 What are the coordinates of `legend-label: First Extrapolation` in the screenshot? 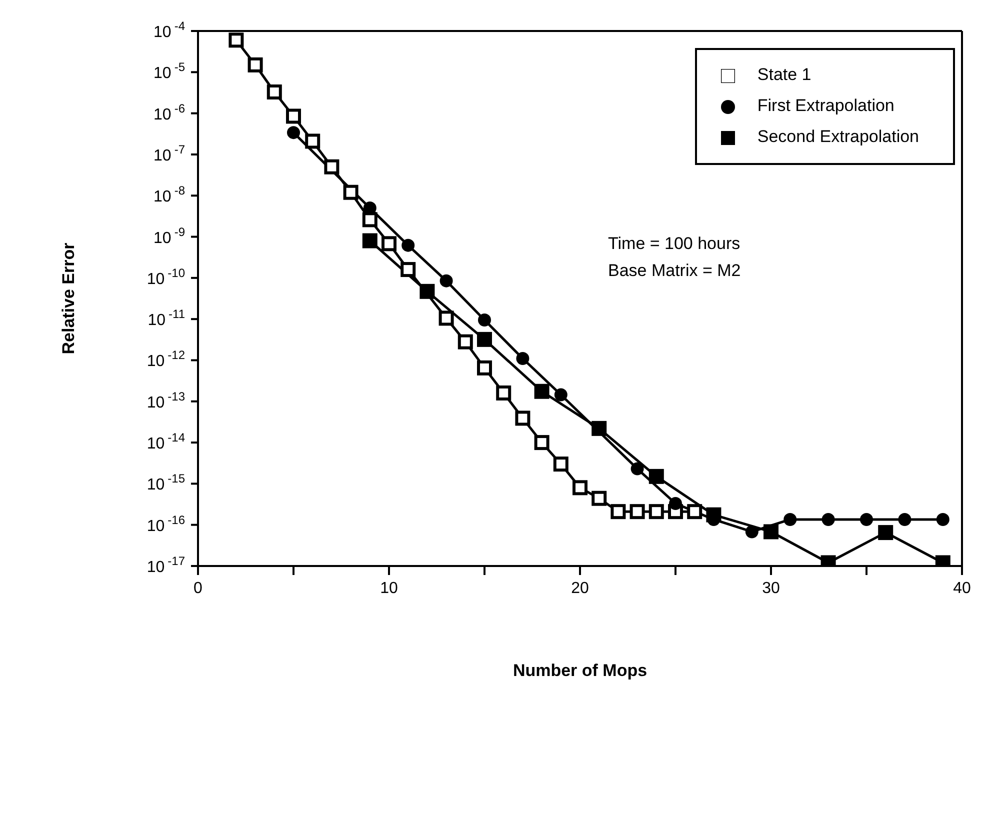 It's located at (825, 105).